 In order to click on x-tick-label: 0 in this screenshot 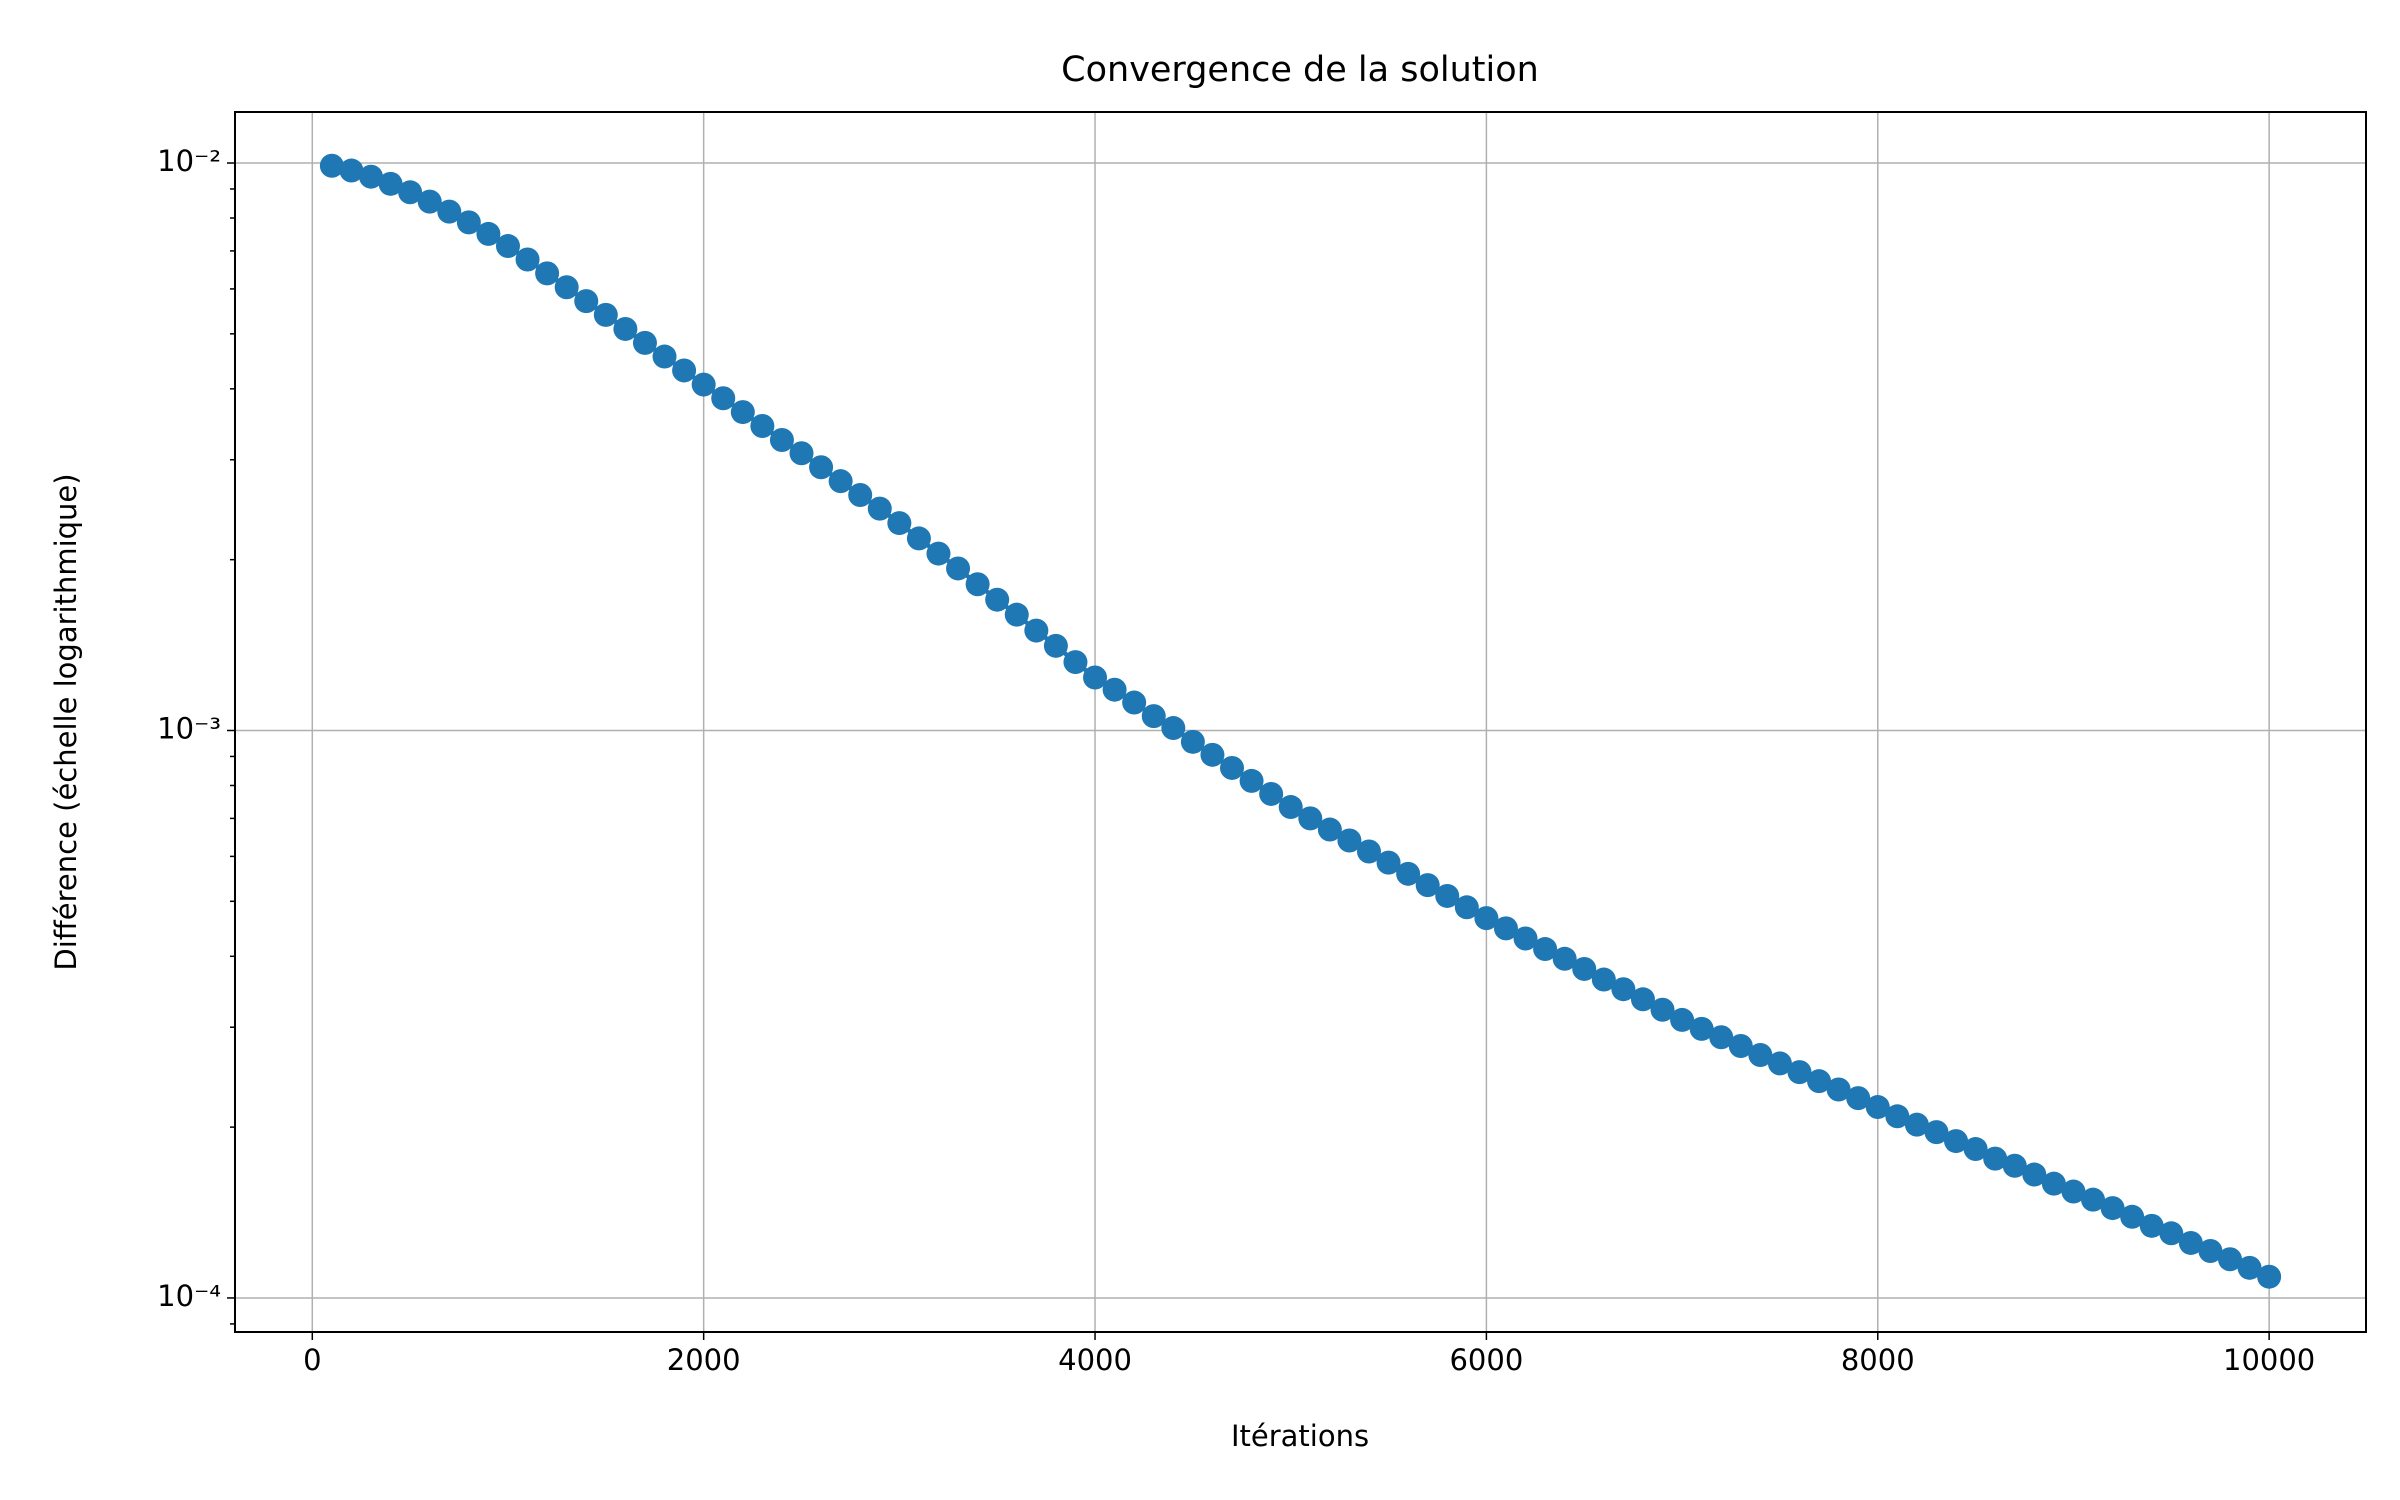, I will do `click(312, 1360)`.